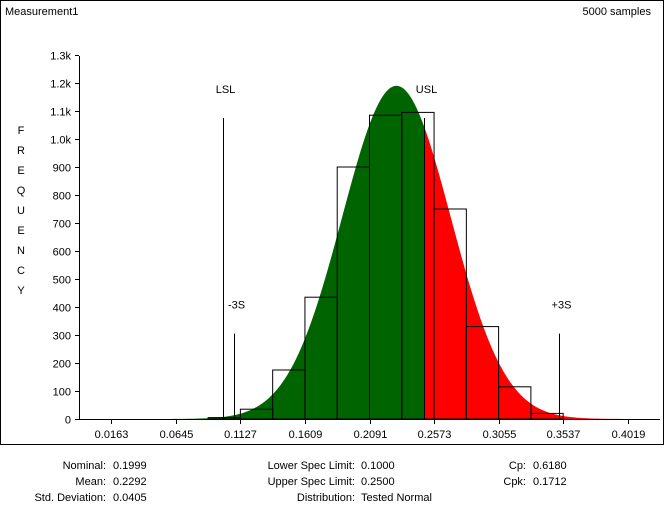  I want to click on y-axis-label-letter: F, so click(21, 131).